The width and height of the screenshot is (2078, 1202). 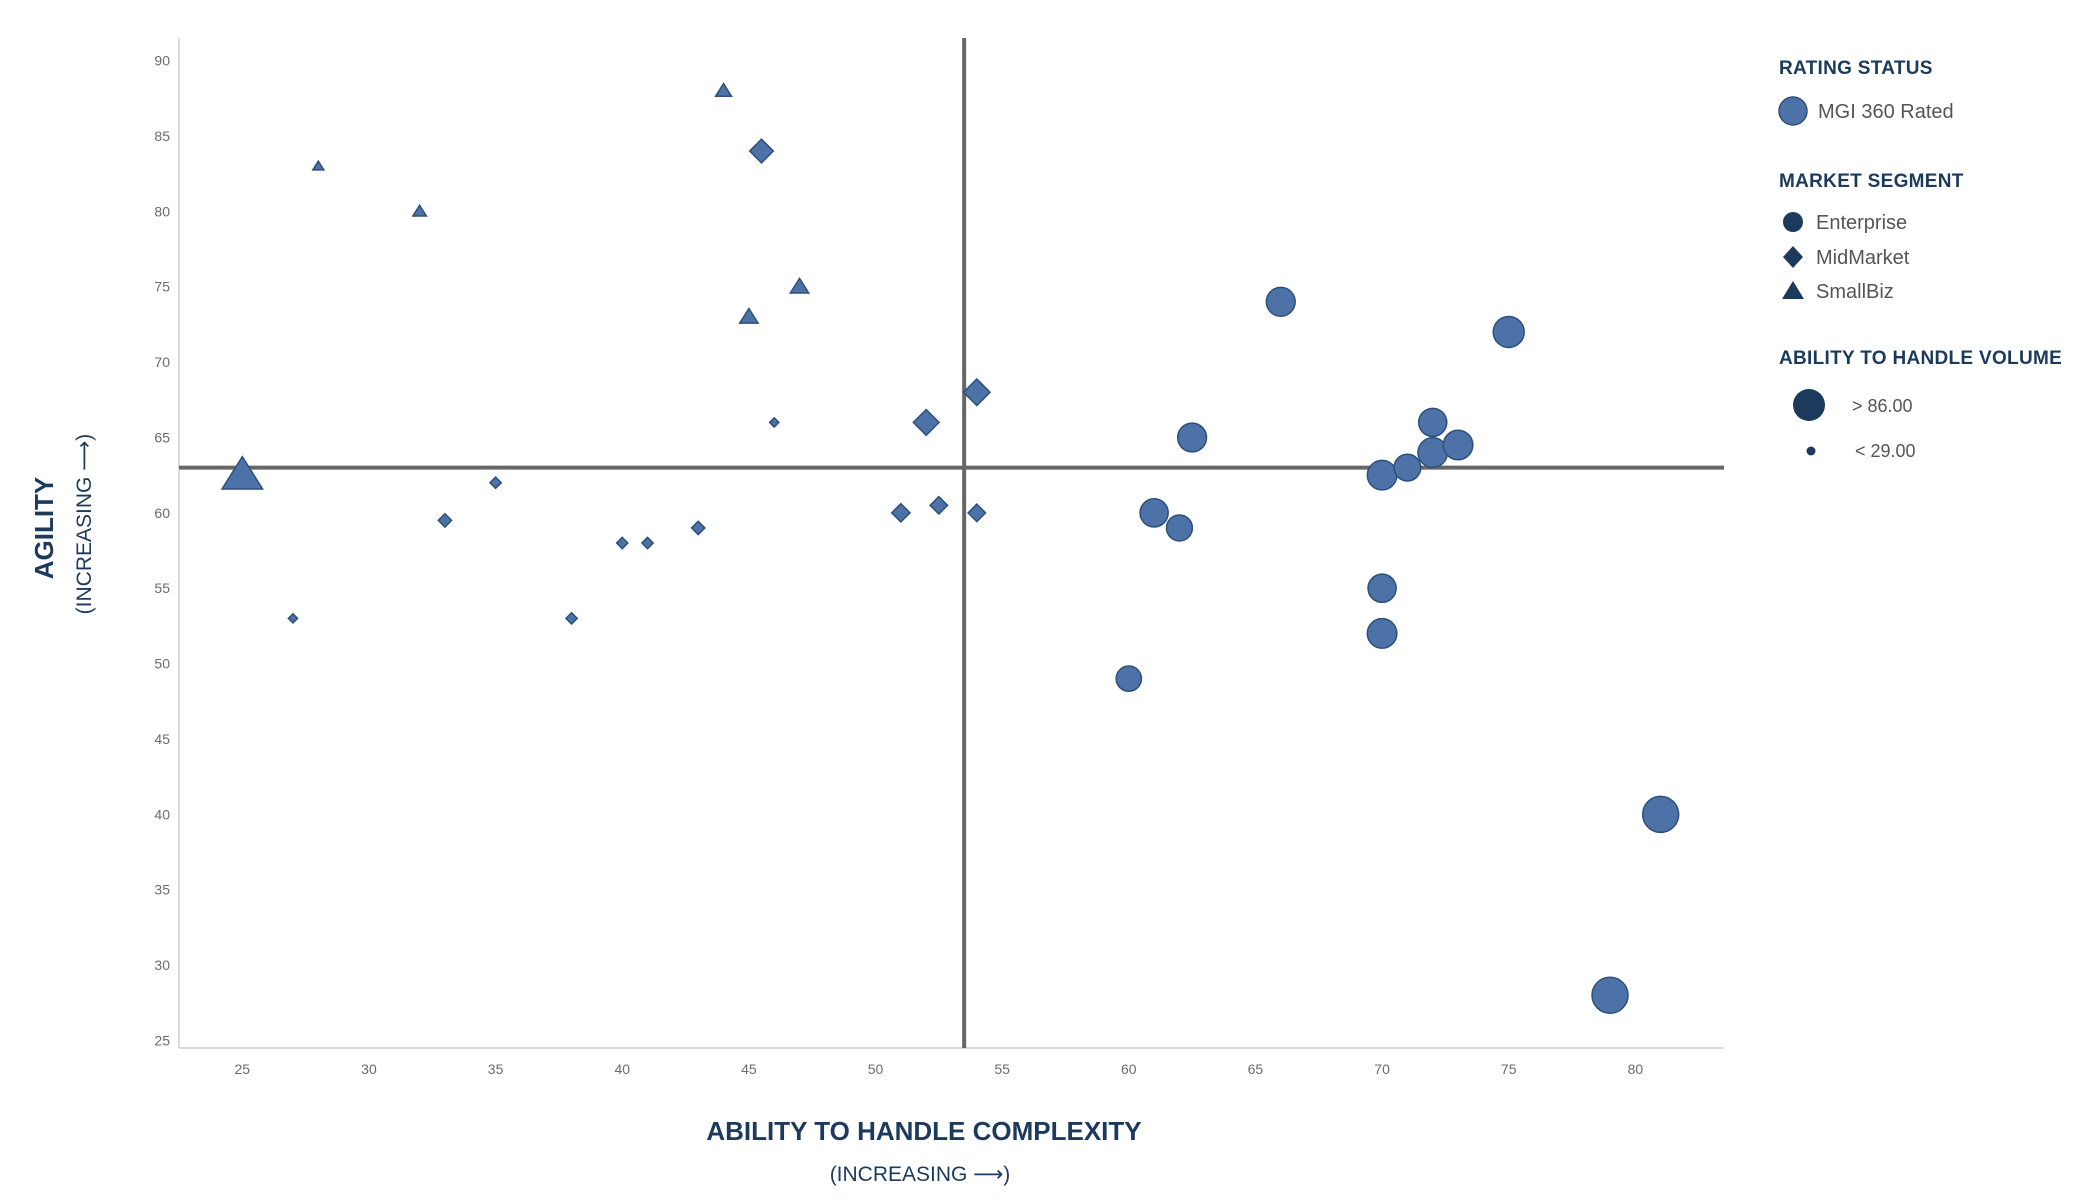 I want to click on y-tick-label: 50, so click(x=162, y=664).